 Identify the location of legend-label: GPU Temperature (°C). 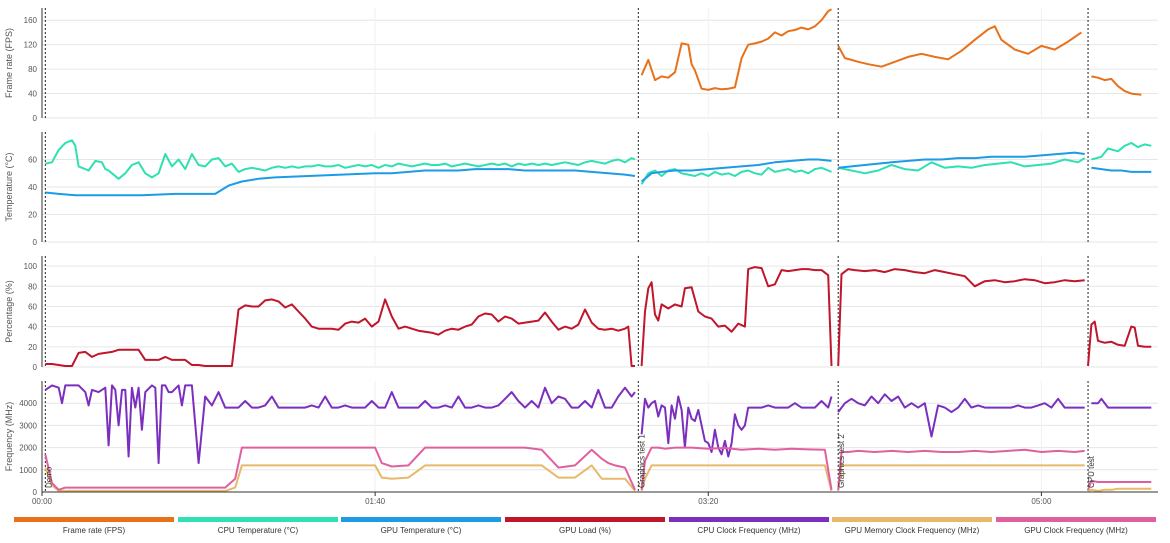
(421, 530).